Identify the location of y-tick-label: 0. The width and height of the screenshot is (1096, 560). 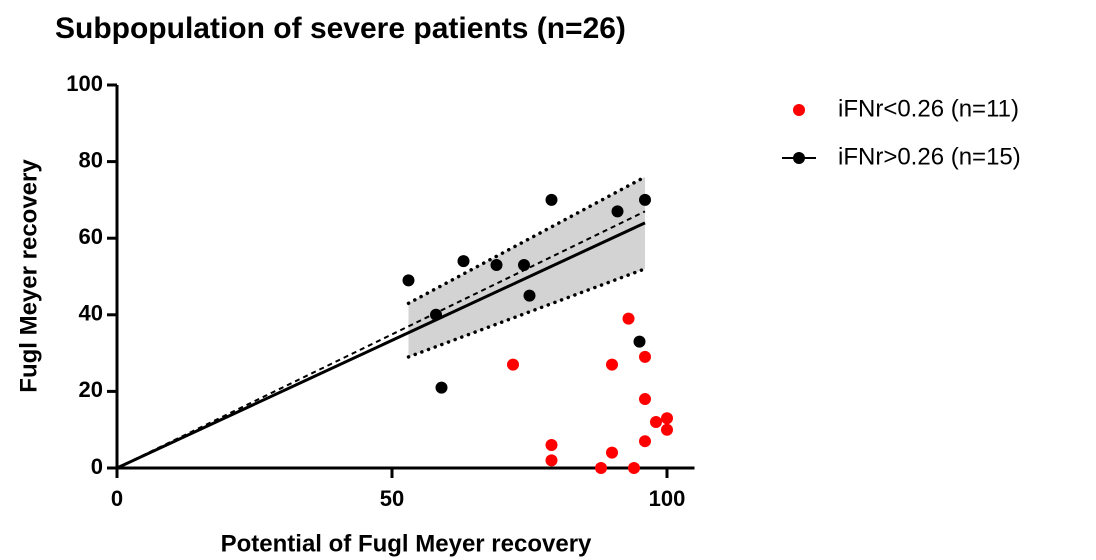
(97, 466).